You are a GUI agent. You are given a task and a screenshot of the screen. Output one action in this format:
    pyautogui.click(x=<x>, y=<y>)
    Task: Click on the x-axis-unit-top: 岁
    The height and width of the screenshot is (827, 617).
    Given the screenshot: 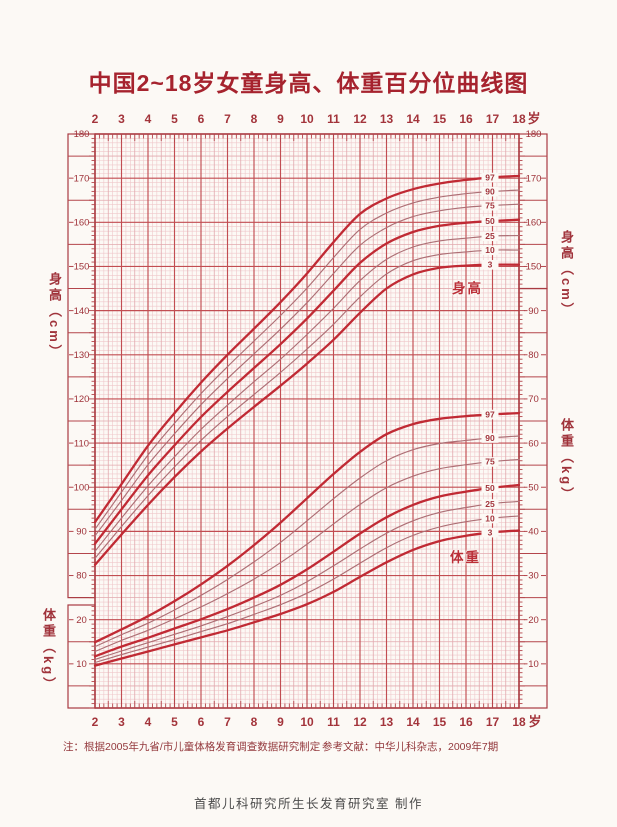 What is the action you would take?
    pyautogui.click(x=533, y=118)
    